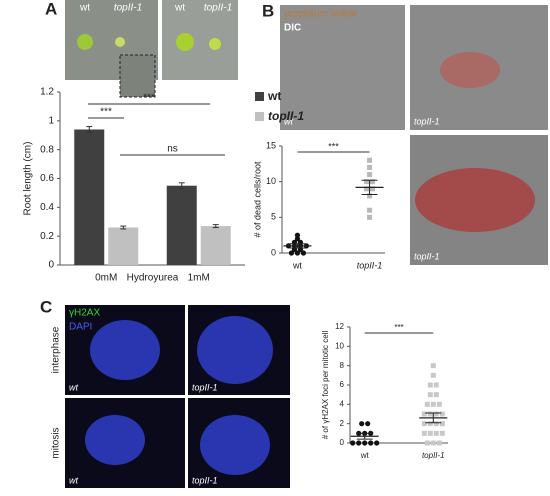 The height and width of the screenshot is (496, 550). I want to click on significance-label: ns, so click(172, 149).